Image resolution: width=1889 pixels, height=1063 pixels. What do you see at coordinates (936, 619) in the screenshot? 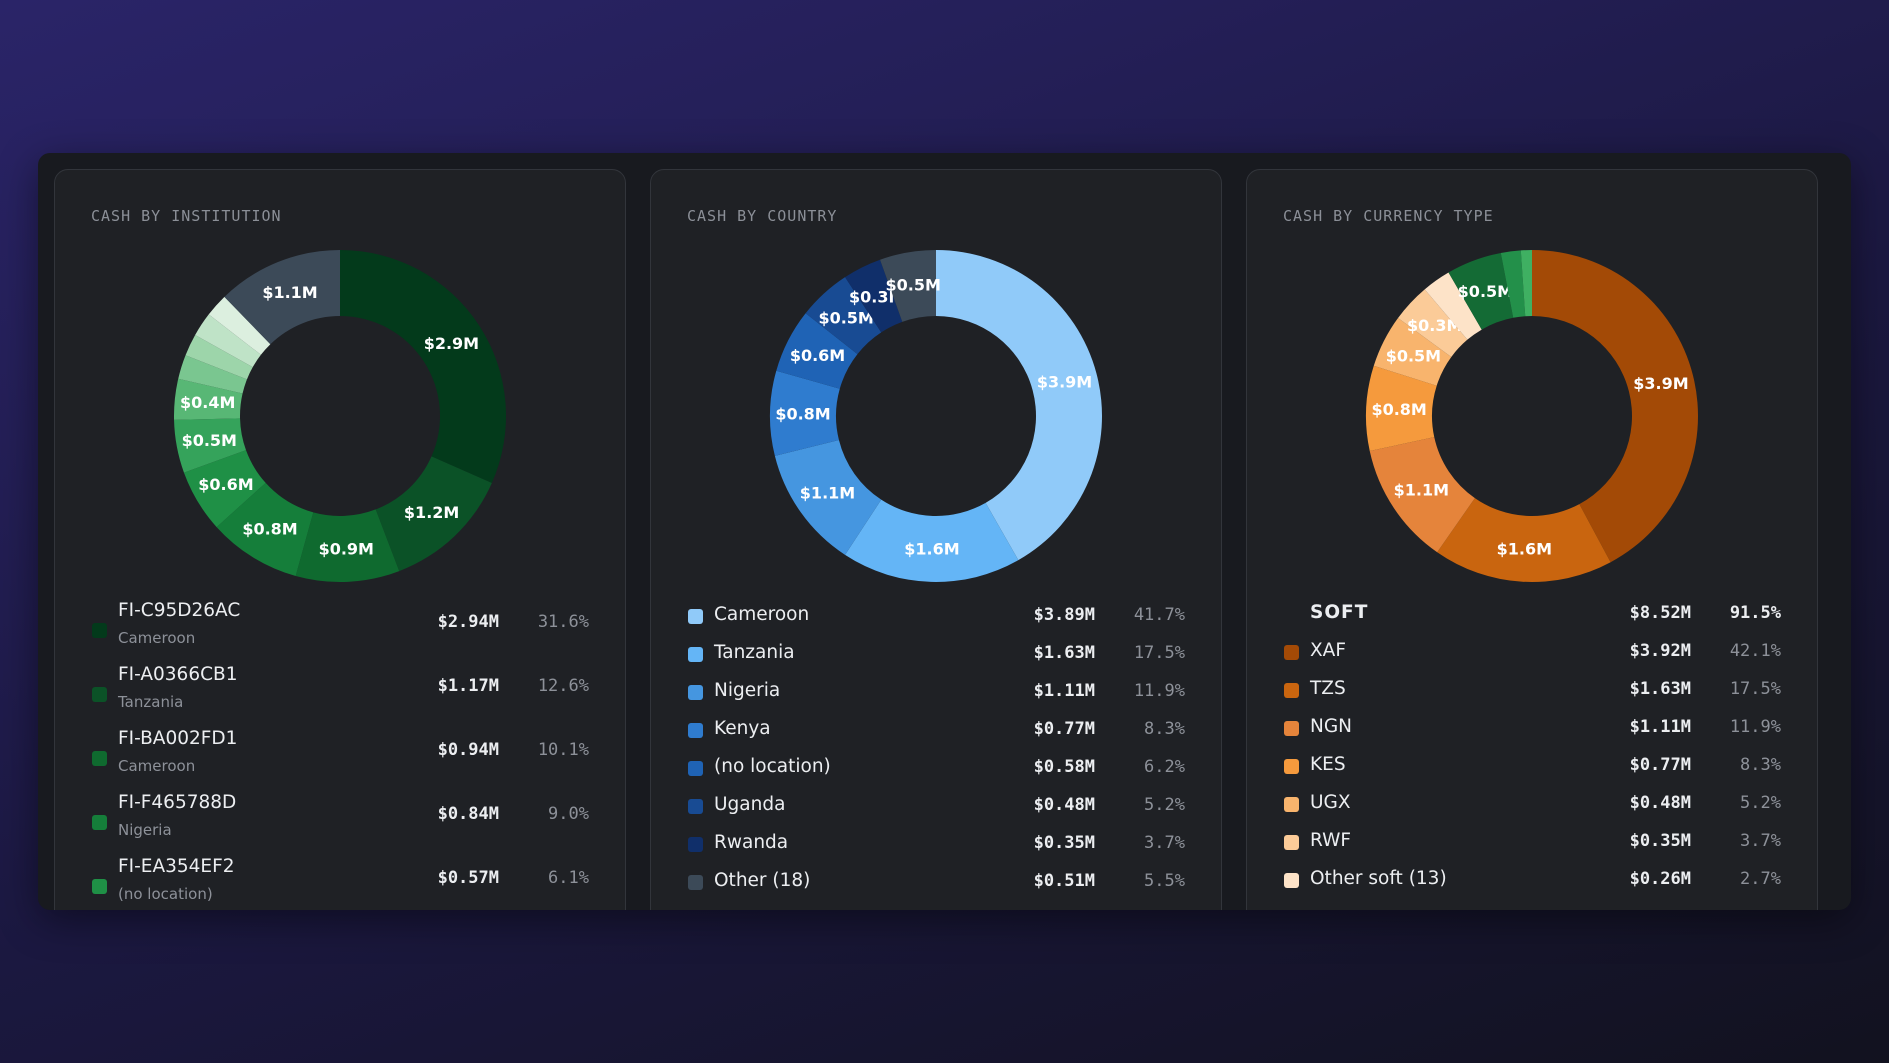
I see `legend-row: Cameroon $3.89M 41.7%` at bounding box center [936, 619].